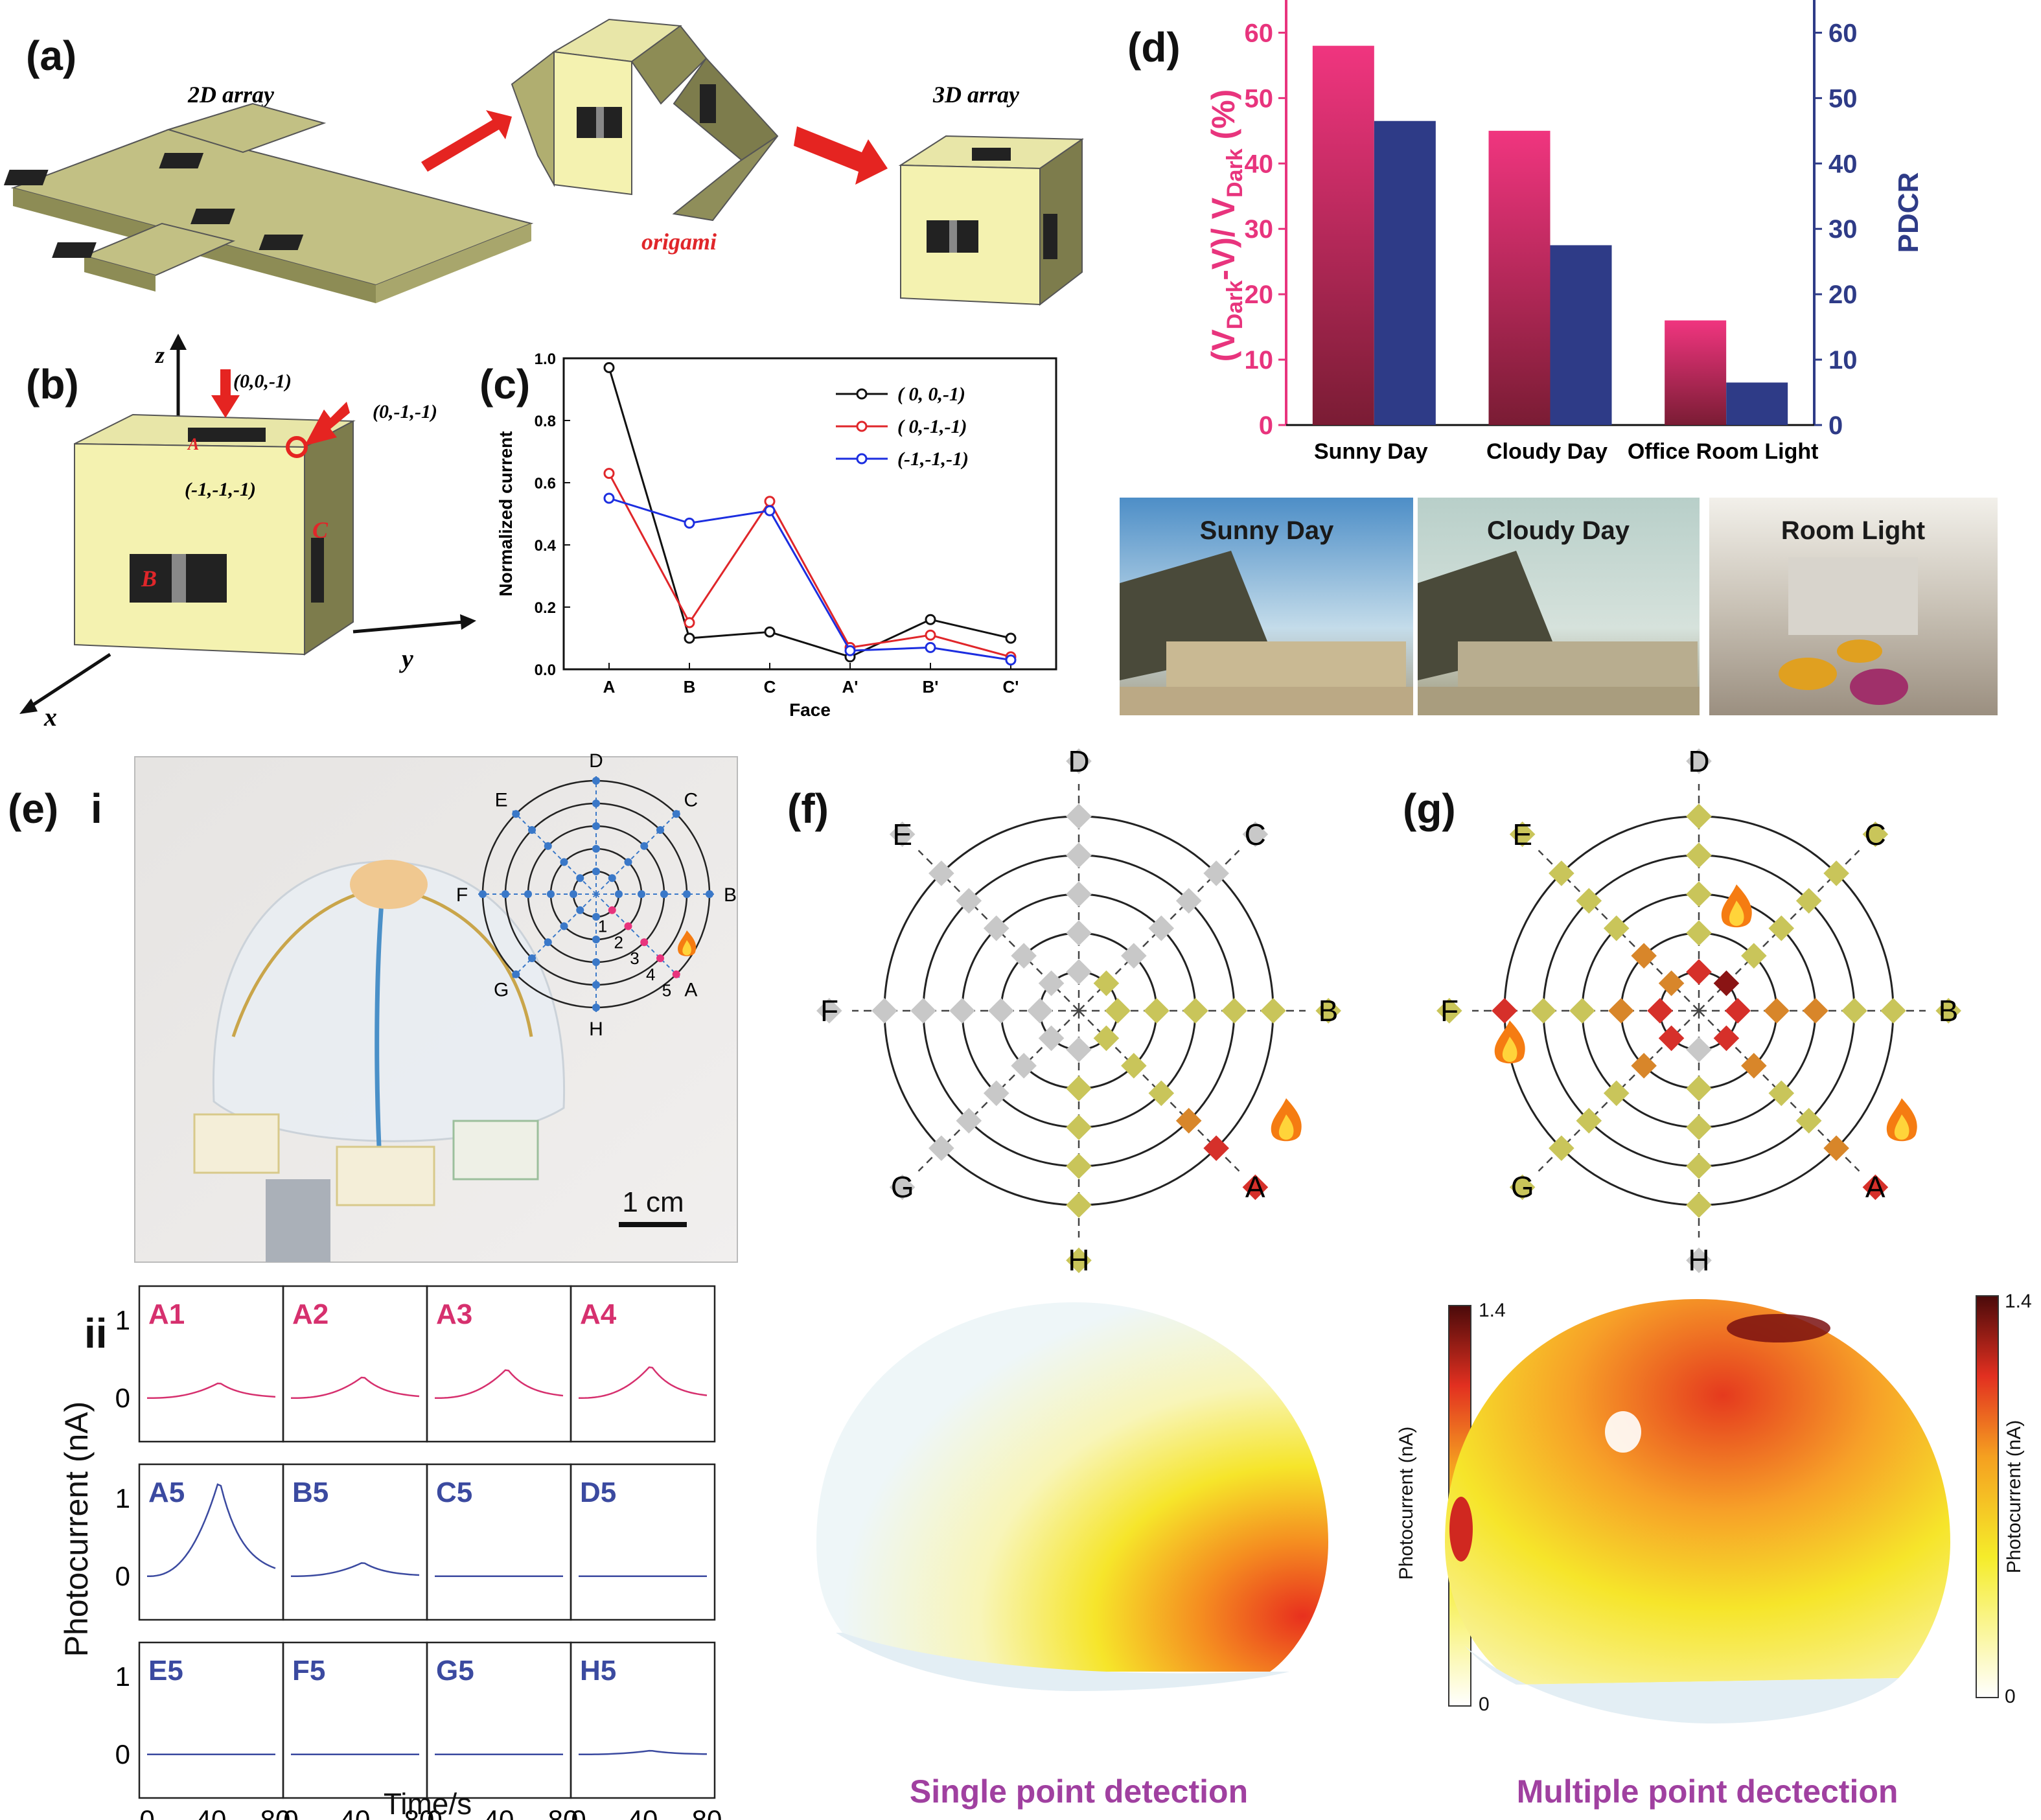 The image size is (2041, 1820). Describe the element at coordinates (166, 1314) in the screenshot. I see `trace-label: A1` at that location.